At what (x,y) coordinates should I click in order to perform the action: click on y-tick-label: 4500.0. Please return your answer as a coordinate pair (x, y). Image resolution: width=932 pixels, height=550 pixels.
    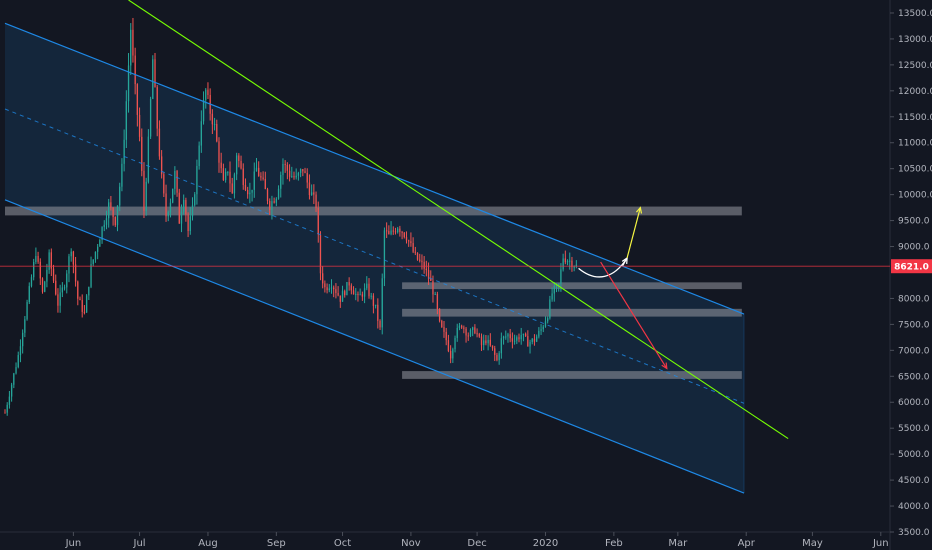
    Looking at the image, I should click on (914, 481).